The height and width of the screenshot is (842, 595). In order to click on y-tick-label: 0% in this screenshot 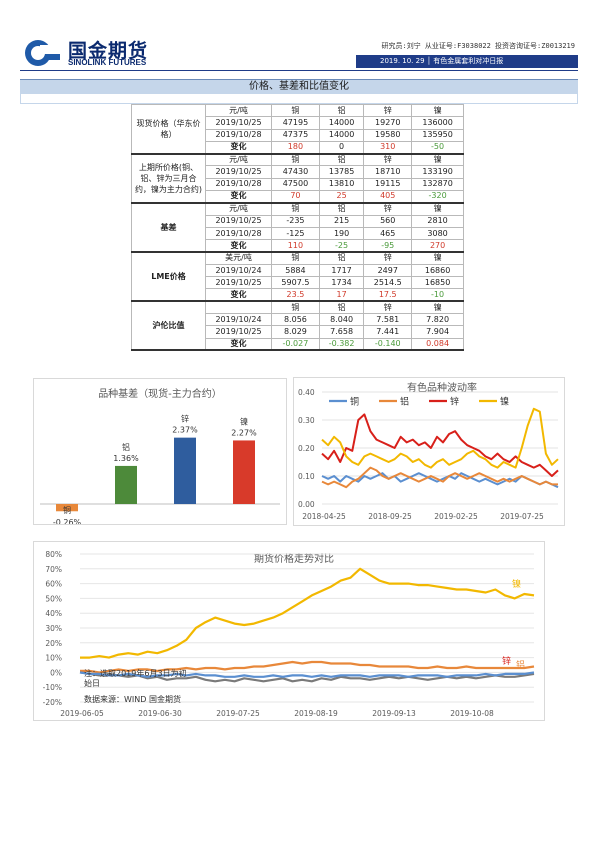, I will do `click(56, 672)`.